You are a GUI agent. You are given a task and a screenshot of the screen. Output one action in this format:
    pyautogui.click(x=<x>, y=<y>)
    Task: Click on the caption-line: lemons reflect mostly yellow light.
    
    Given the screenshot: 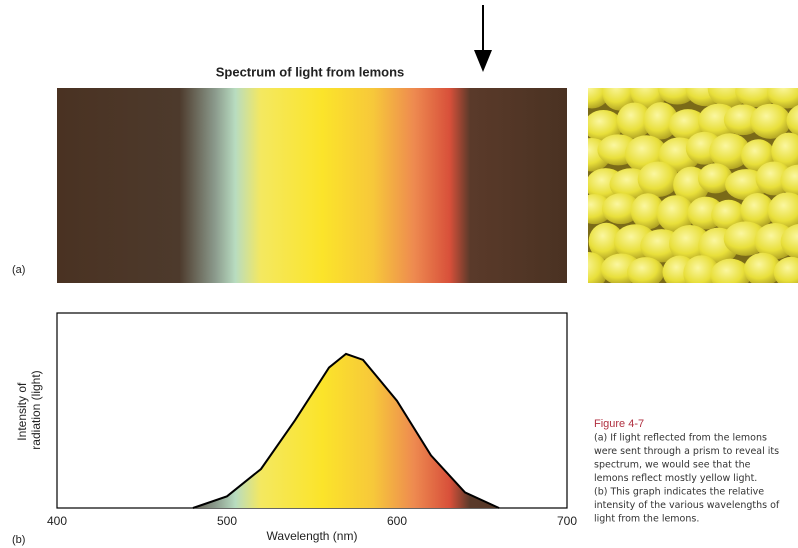 What is the action you would take?
    pyautogui.click(x=675, y=478)
    